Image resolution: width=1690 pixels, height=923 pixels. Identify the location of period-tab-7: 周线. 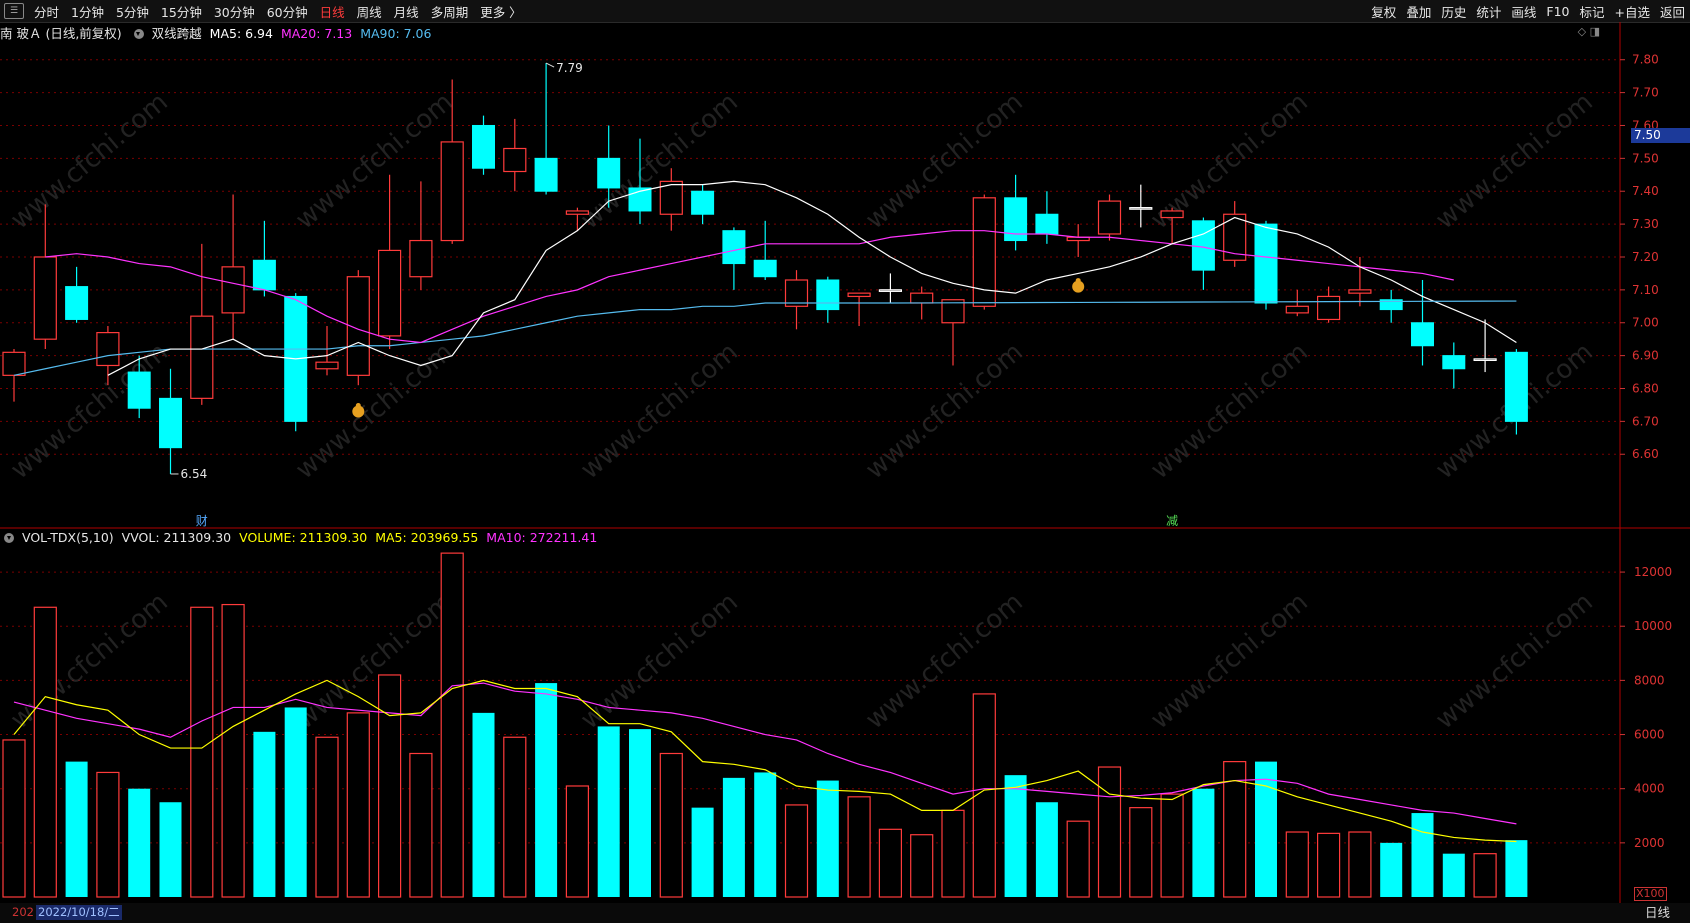
(369, 12).